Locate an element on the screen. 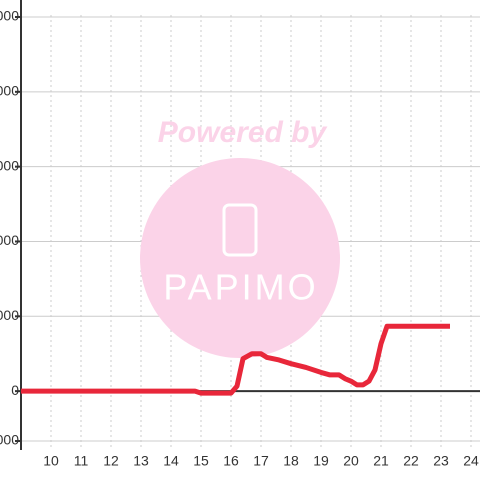 The height and width of the screenshot is (480, 480). x-tick-label: 19 is located at coordinates (321, 461).